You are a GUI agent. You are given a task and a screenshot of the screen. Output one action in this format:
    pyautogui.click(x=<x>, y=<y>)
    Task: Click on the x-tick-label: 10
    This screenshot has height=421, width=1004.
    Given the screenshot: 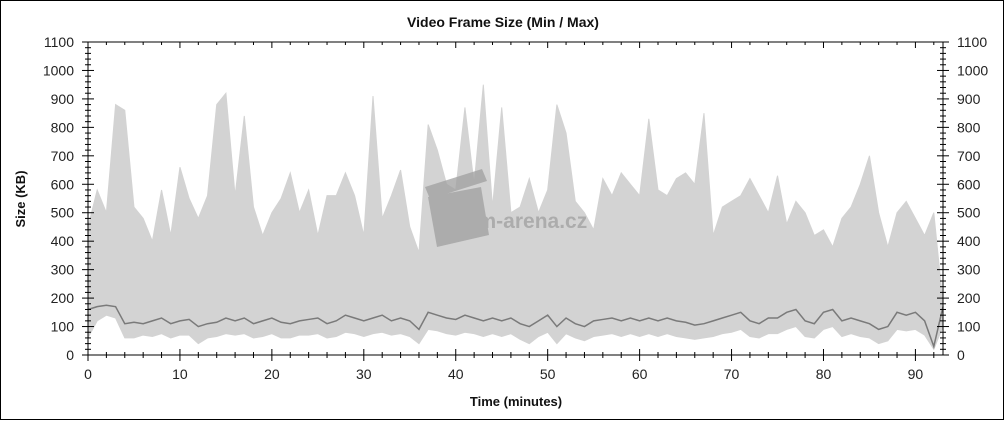 What is the action you would take?
    pyautogui.click(x=180, y=374)
    